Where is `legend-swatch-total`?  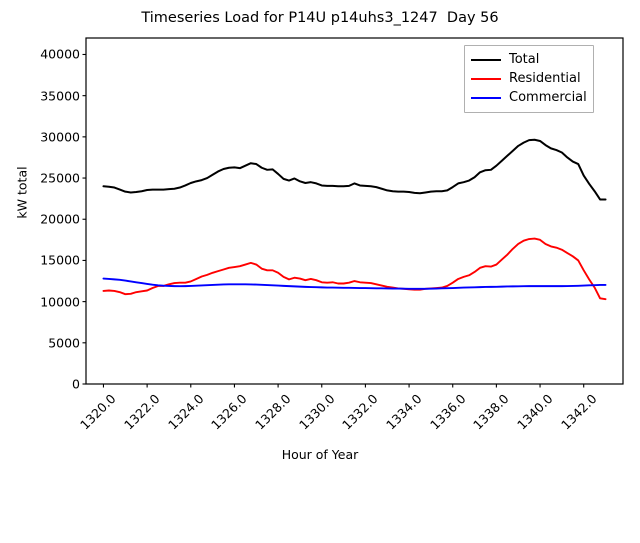 legend-swatch-total is located at coordinates (486, 59).